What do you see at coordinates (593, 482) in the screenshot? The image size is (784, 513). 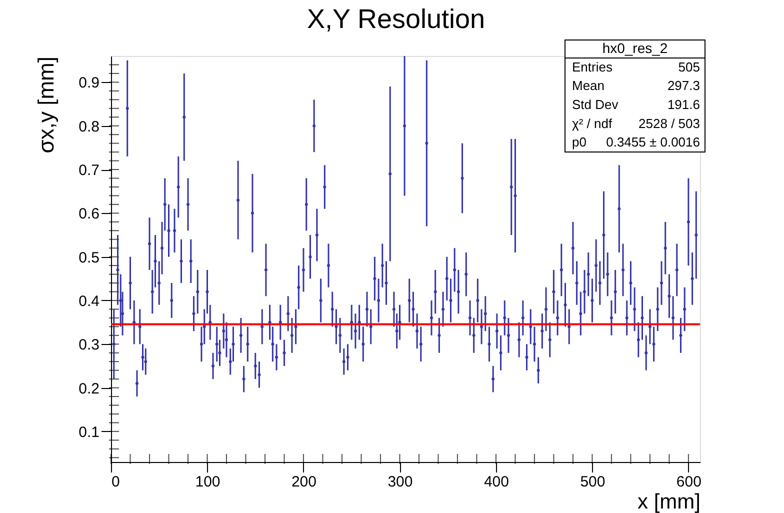 I see `x-tick-label: 500` at bounding box center [593, 482].